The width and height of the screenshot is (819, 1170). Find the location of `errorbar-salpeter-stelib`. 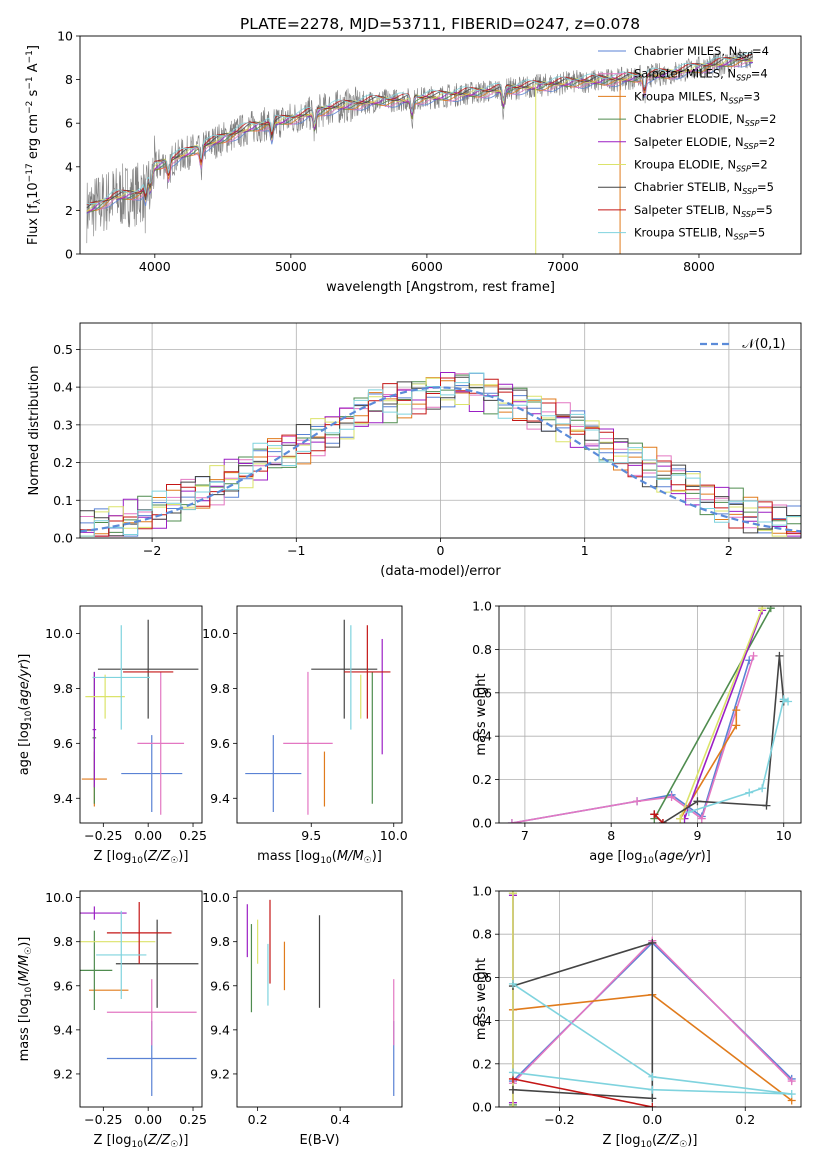

errorbar-salpeter-stelib is located at coordinates (367, 672).